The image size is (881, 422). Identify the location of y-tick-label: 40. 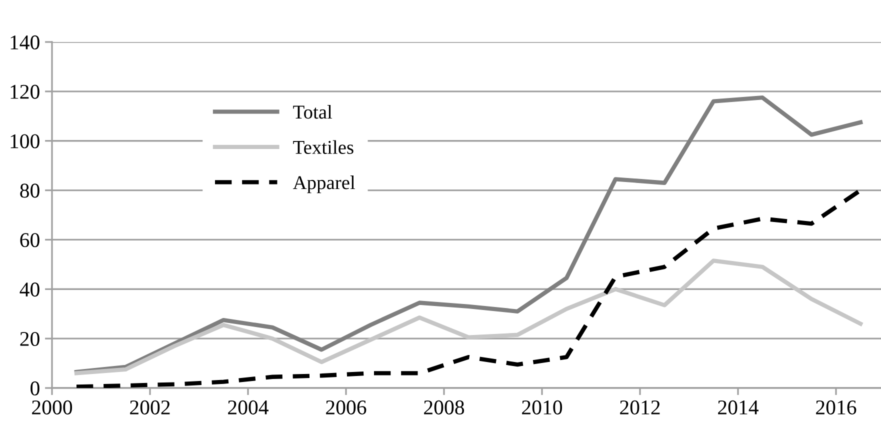
(30, 289).